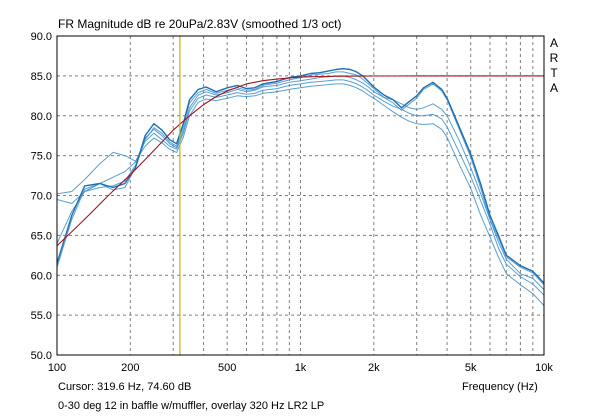 This screenshot has height=419, width=600. What do you see at coordinates (41, 157) in the screenshot?
I see `y-tick-label: 75.0` at bounding box center [41, 157].